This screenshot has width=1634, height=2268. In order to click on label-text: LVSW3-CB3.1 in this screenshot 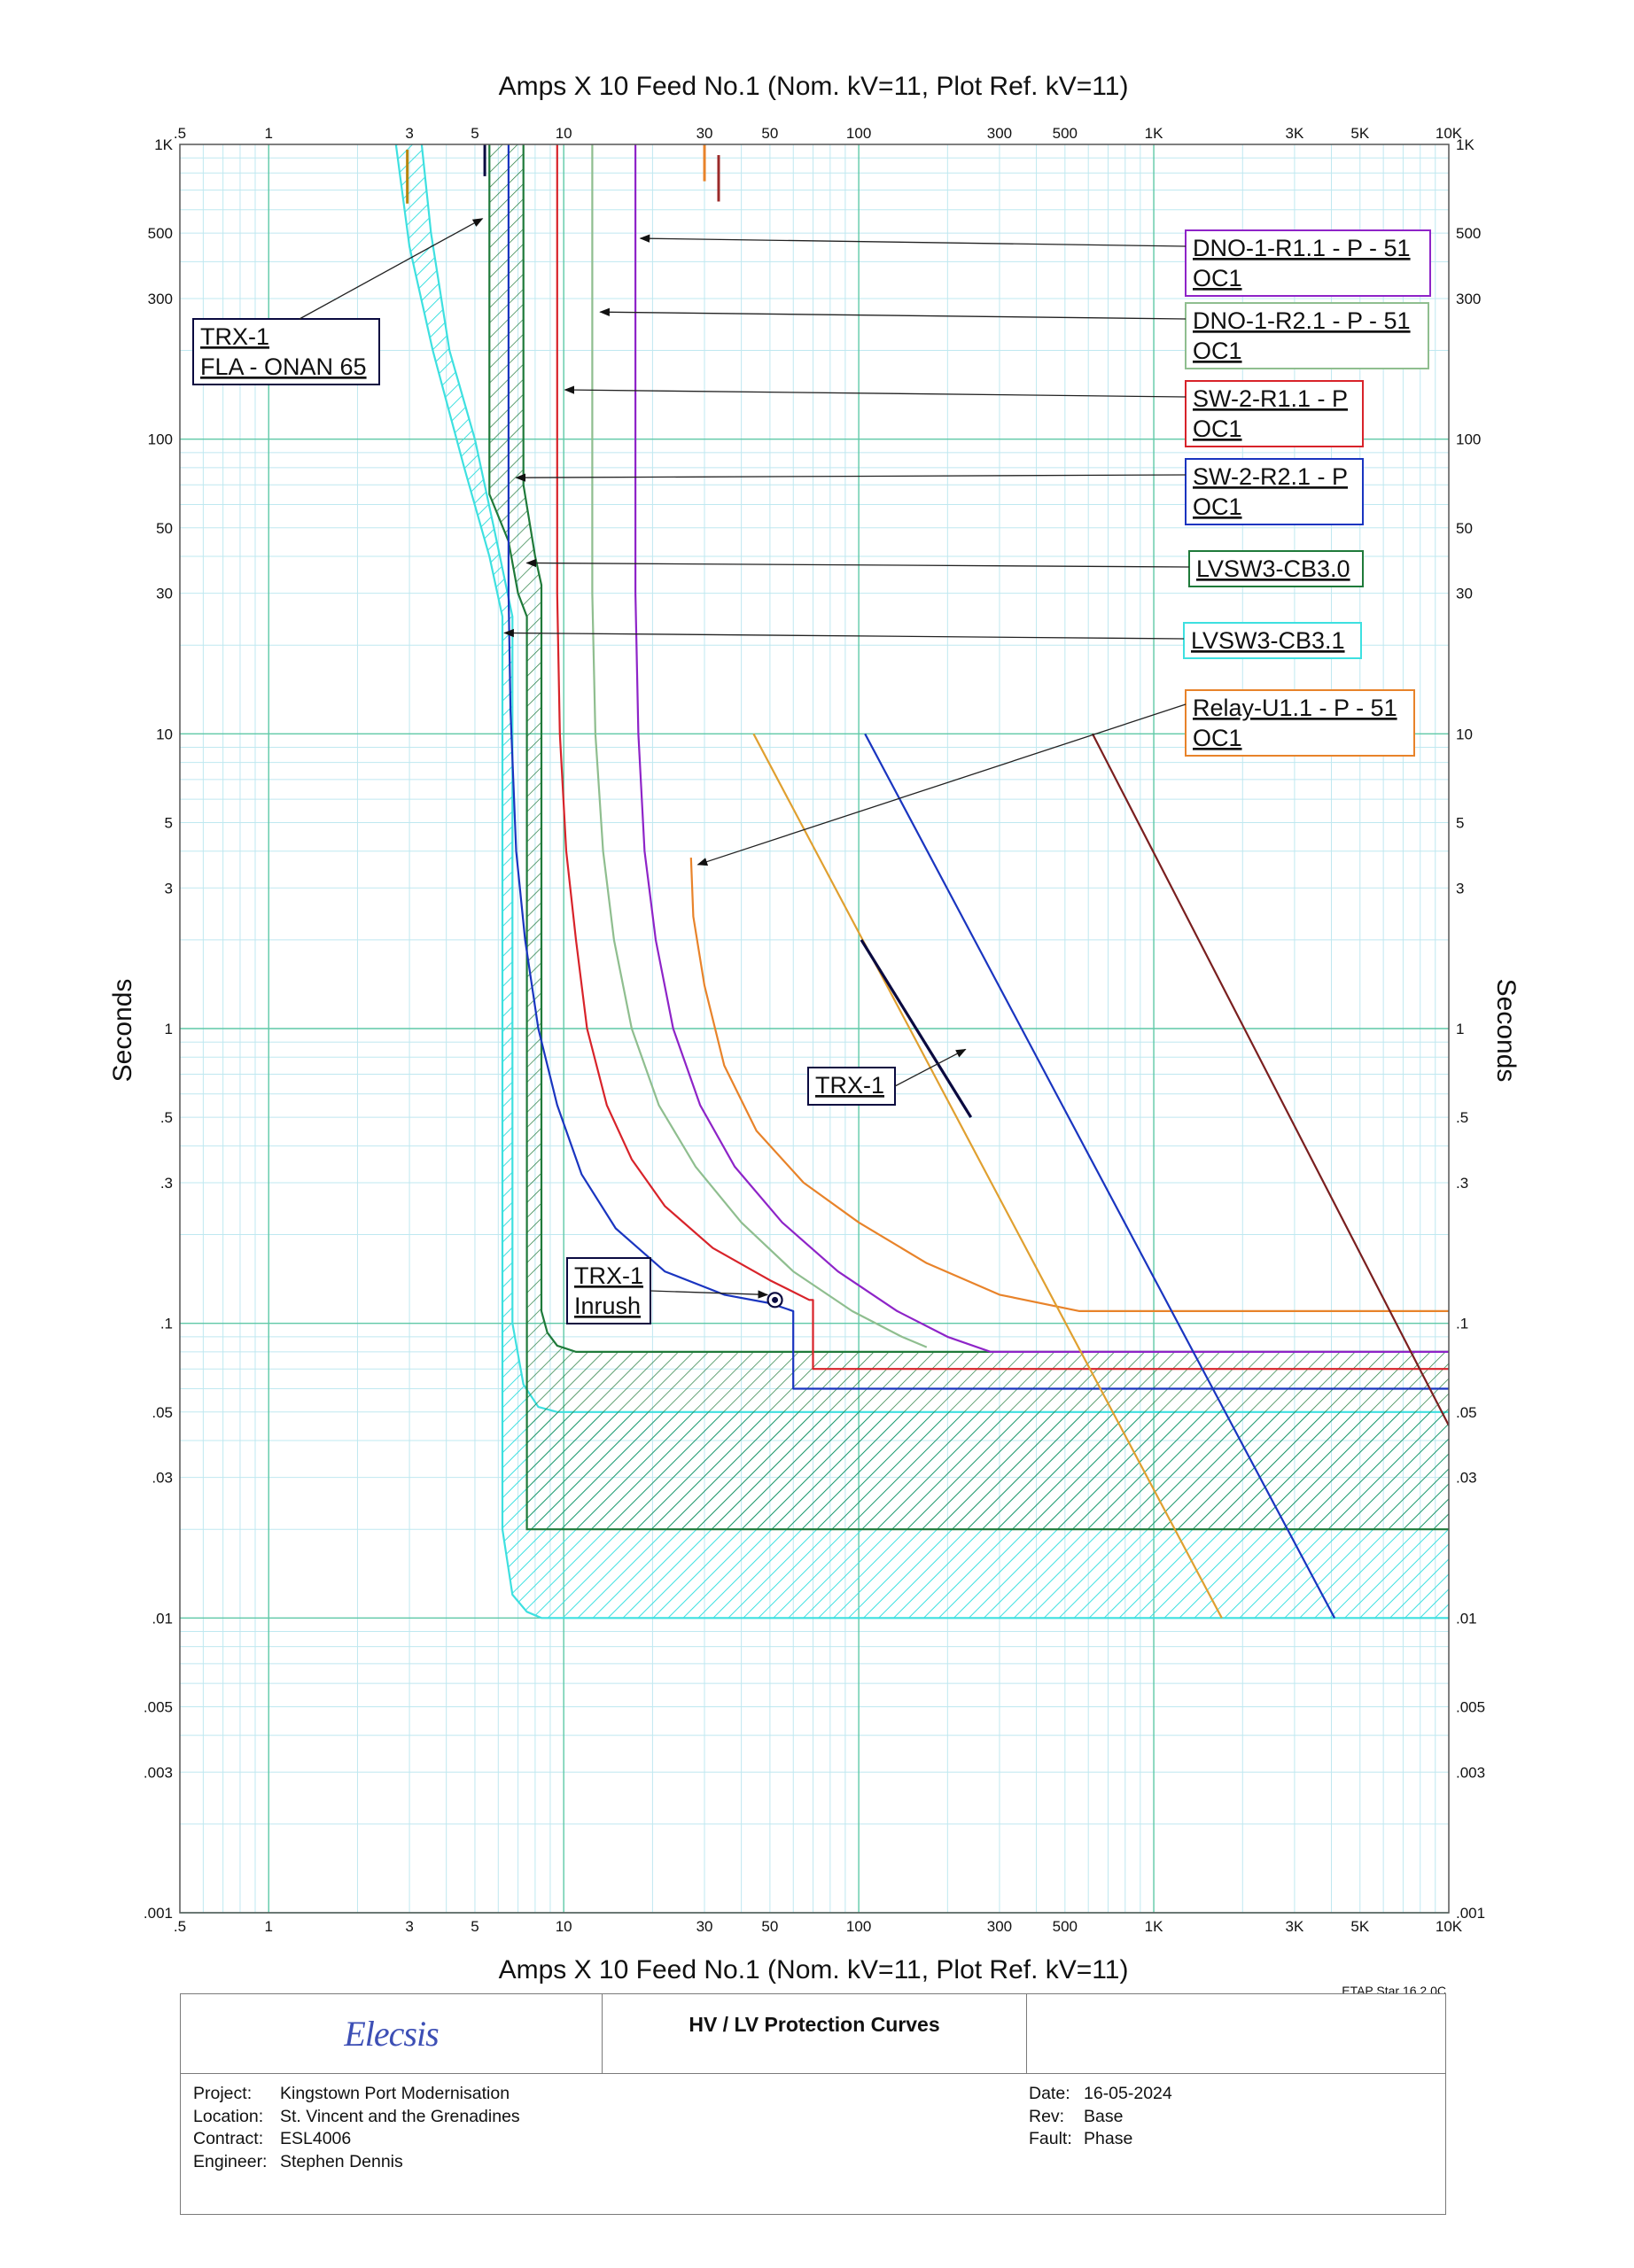, I will do `click(1268, 640)`.